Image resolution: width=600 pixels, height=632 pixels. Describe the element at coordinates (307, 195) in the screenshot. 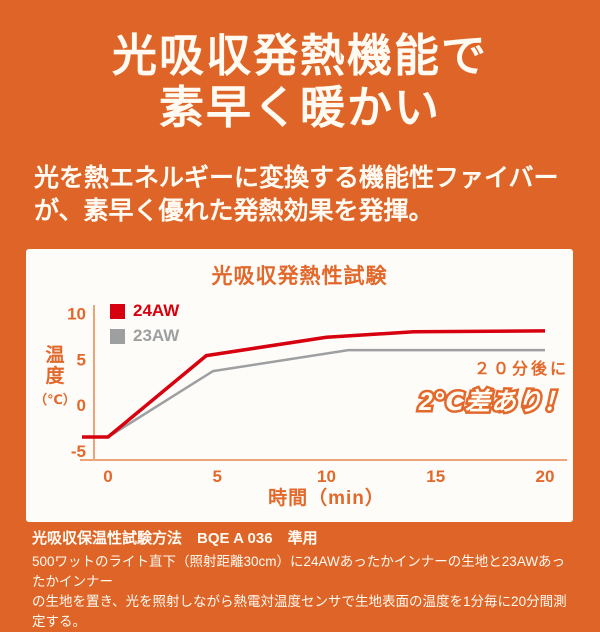

I see `subtitle: 光を熱エネルギーに変換する機能性ファイバー が、素早く優れた発熱効果を発揮。` at that location.